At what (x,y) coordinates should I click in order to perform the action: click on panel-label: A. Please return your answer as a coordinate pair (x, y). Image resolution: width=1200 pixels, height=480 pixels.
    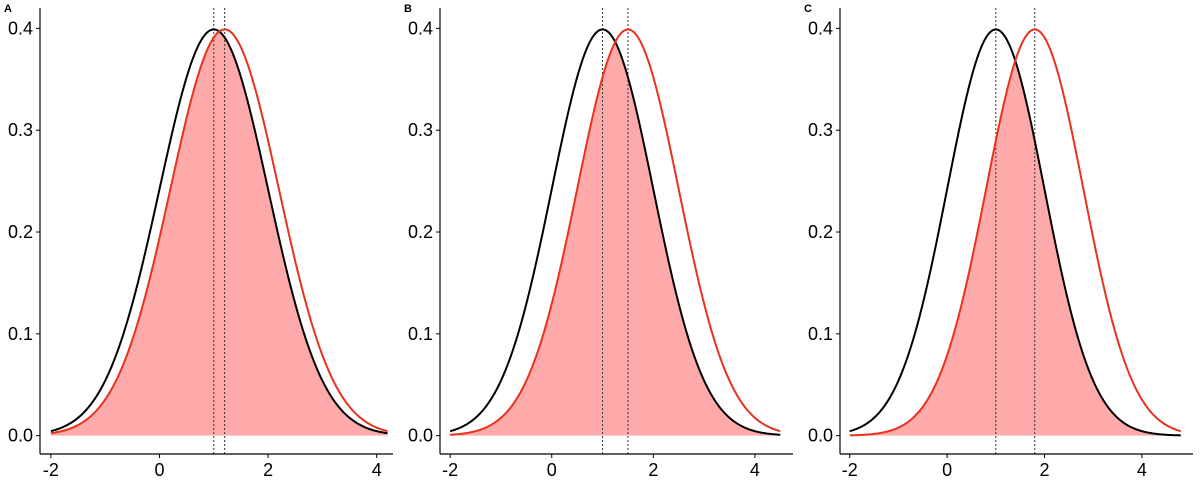
    Looking at the image, I should click on (8, 9).